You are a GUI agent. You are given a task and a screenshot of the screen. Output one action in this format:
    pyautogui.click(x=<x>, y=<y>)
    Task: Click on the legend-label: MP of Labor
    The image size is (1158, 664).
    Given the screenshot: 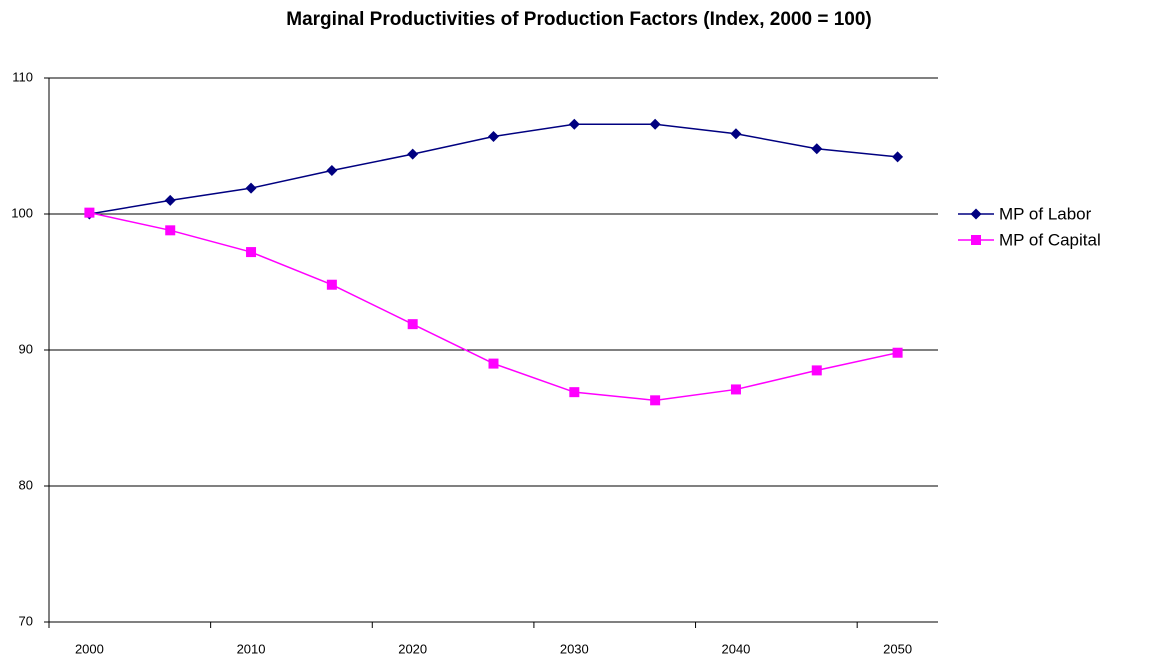 What is the action you would take?
    pyautogui.click(x=1045, y=213)
    